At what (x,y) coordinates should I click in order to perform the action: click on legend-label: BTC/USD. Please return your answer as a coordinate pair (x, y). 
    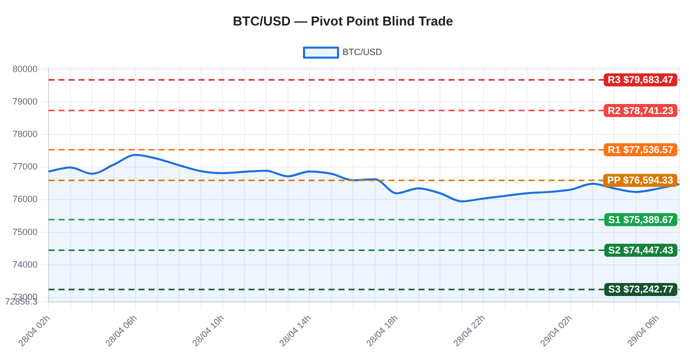
    Looking at the image, I should click on (362, 52).